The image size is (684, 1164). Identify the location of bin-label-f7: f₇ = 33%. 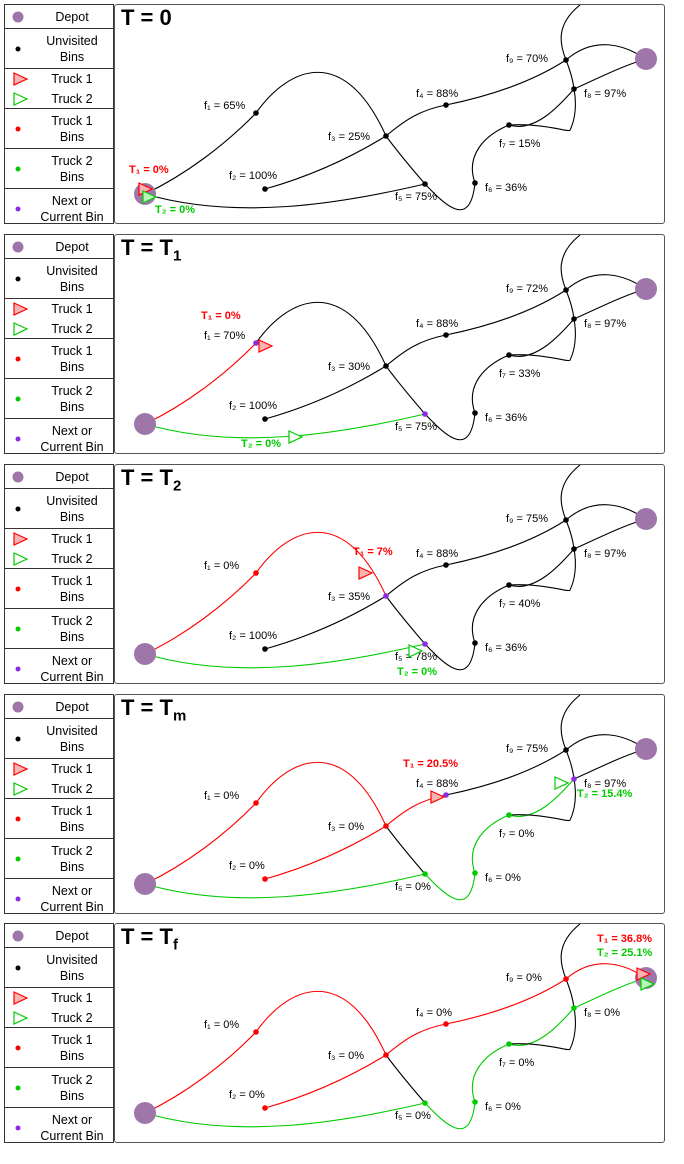
(520, 374).